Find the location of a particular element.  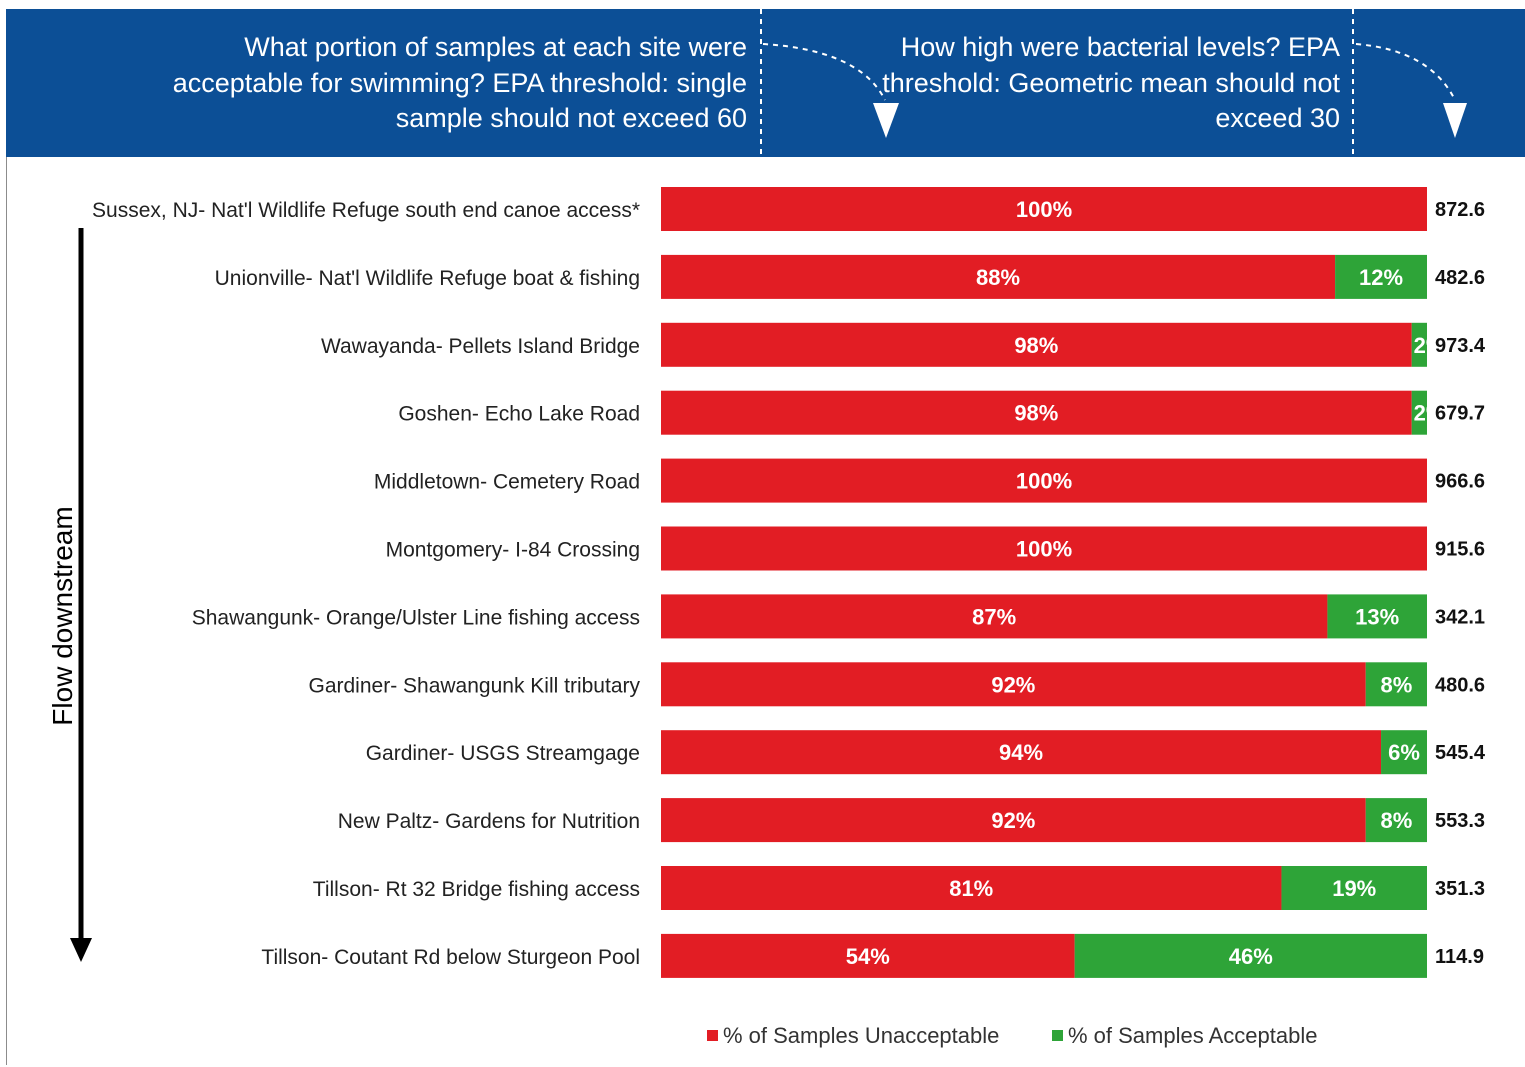

flow-arrow-head-icon is located at coordinates (81, 950).